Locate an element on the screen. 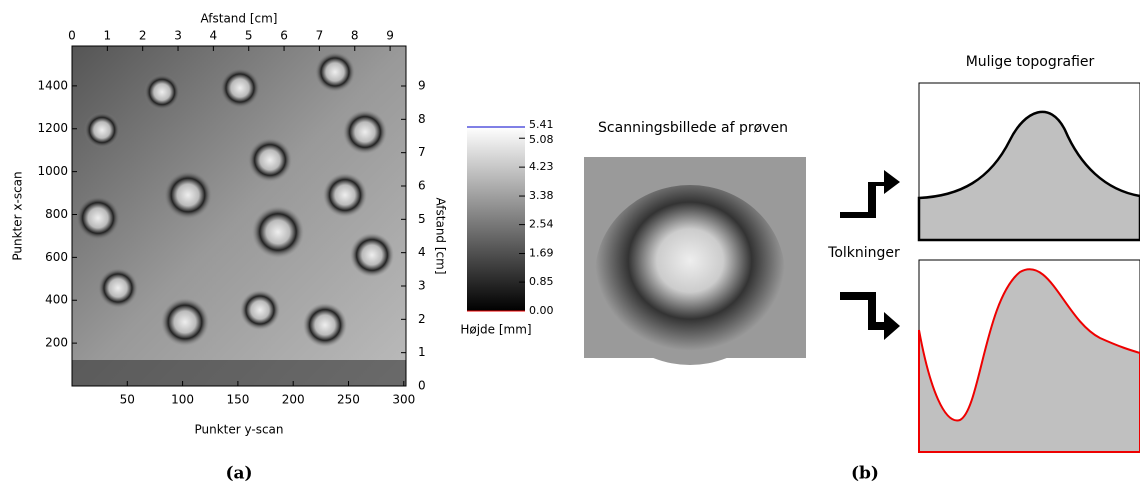  colorbar-tick-label: 1.69 is located at coordinates (541, 253).